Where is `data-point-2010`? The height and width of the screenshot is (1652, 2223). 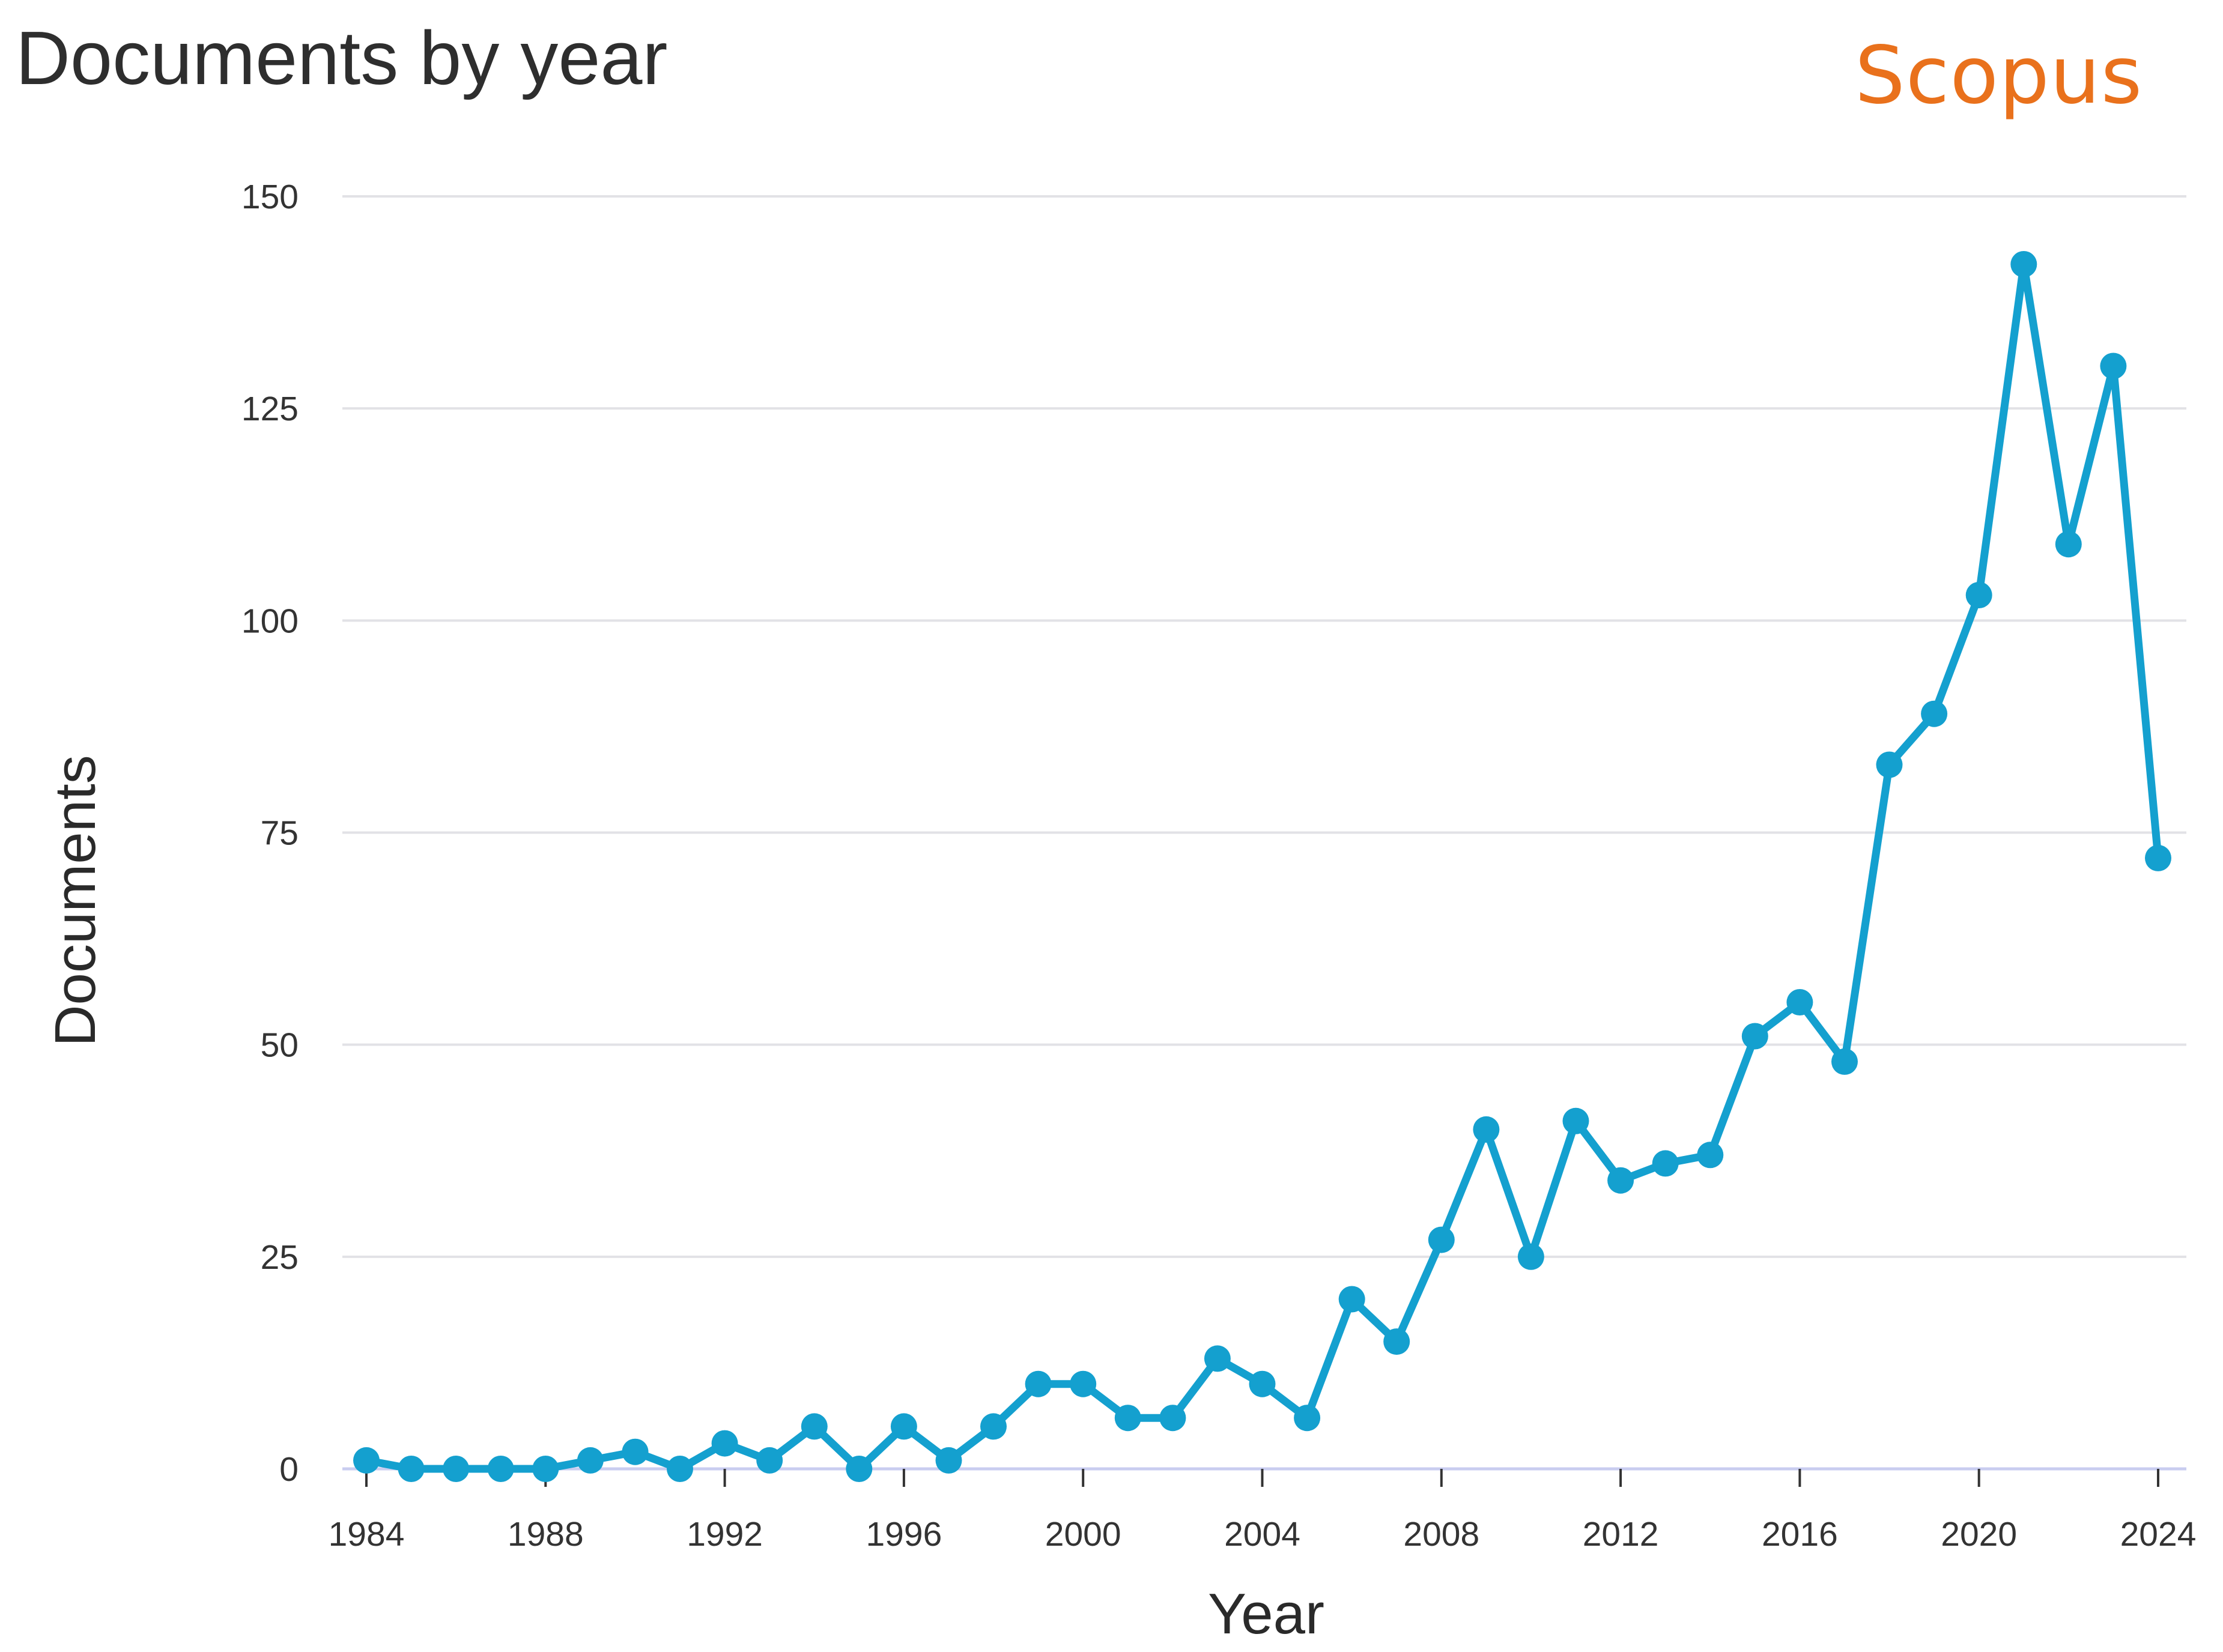 data-point-2010 is located at coordinates (1531, 1257).